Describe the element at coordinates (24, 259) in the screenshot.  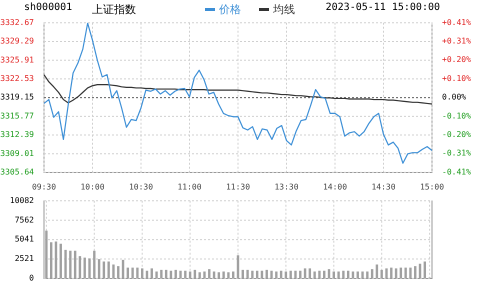
I see `y-tick-label: 2521` at that location.